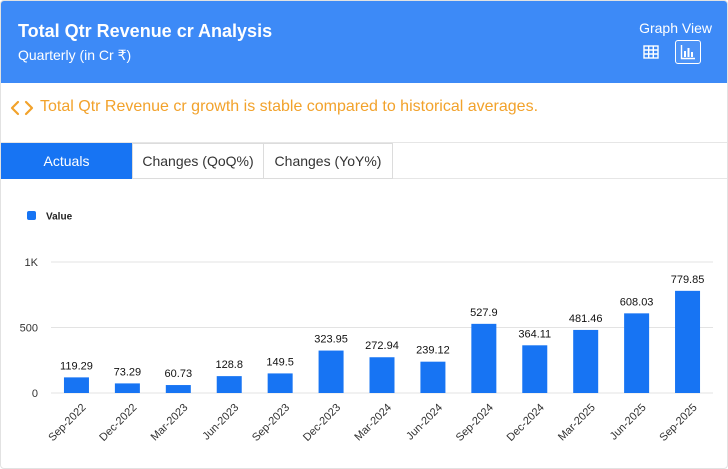 The image size is (728, 469). Describe the element at coordinates (67, 423) in the screenshot. I see `x-tick-label: Sep-2022` at that location.